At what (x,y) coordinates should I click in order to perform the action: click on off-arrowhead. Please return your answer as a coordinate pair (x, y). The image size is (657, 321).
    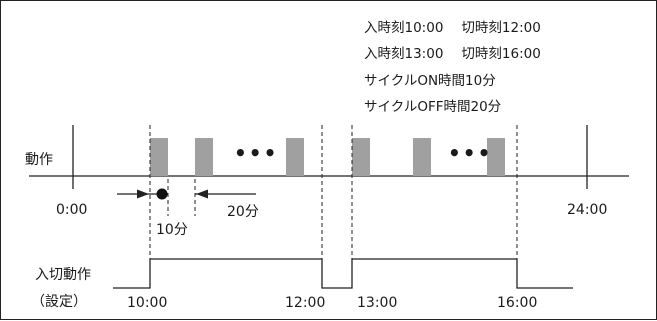
    Looking at the image, I should click on (202, 194).